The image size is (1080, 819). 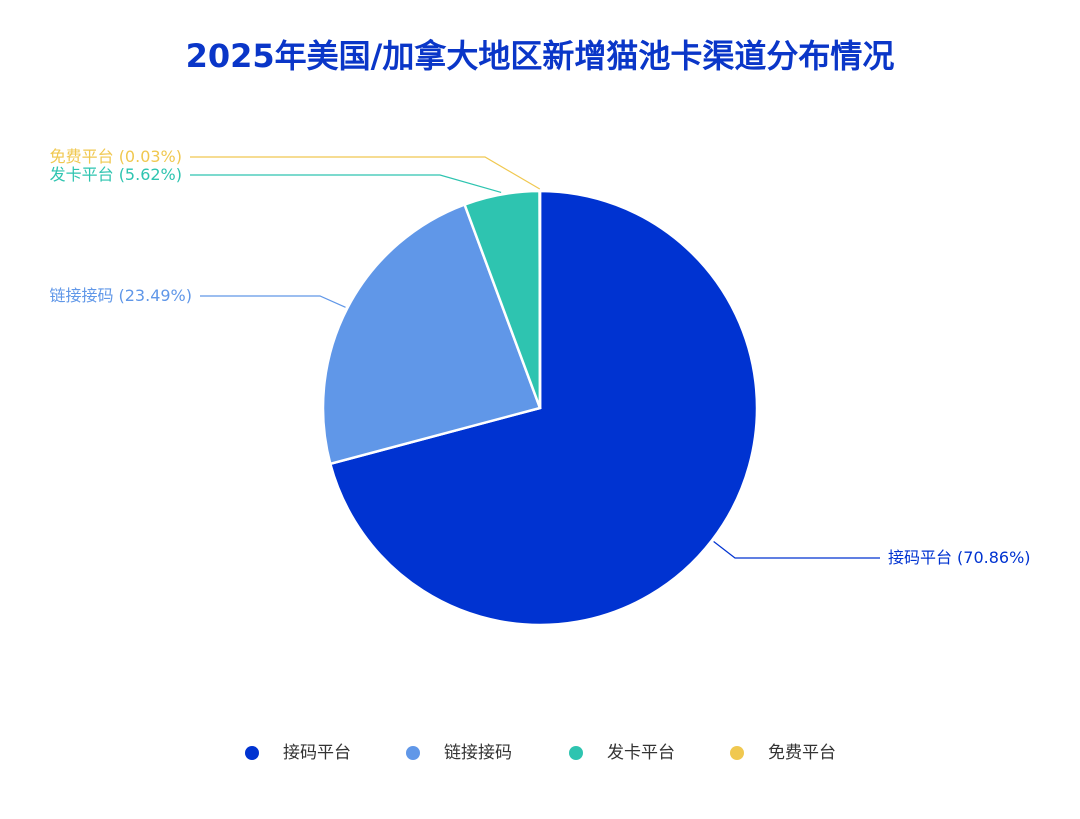 I want to click on label-name: 发卡平台, so click(x=82, y=174).